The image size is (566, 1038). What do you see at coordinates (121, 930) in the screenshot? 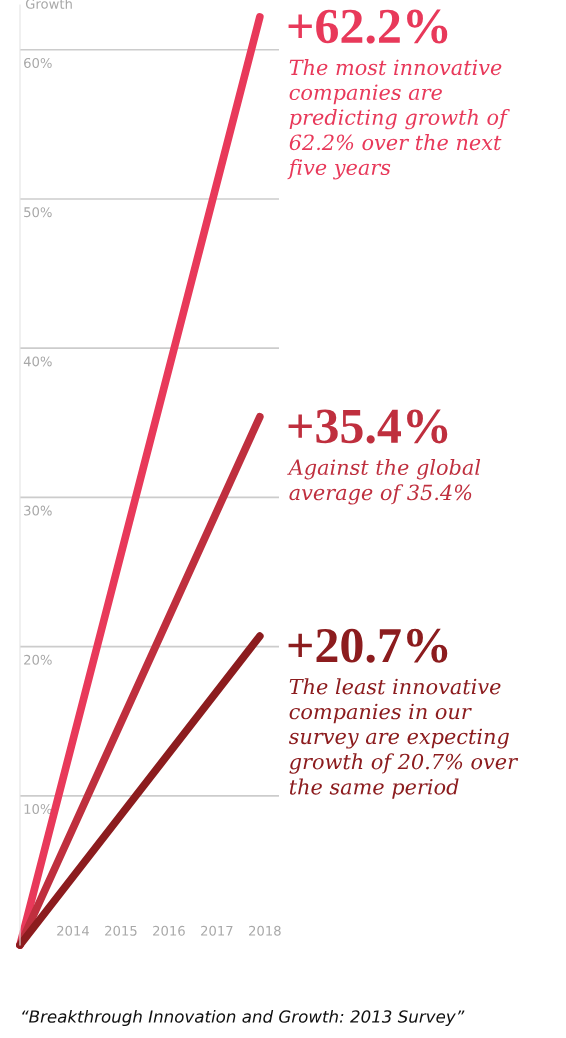
I see `x-tick-label: 2015` at bounding box center [121, 930].